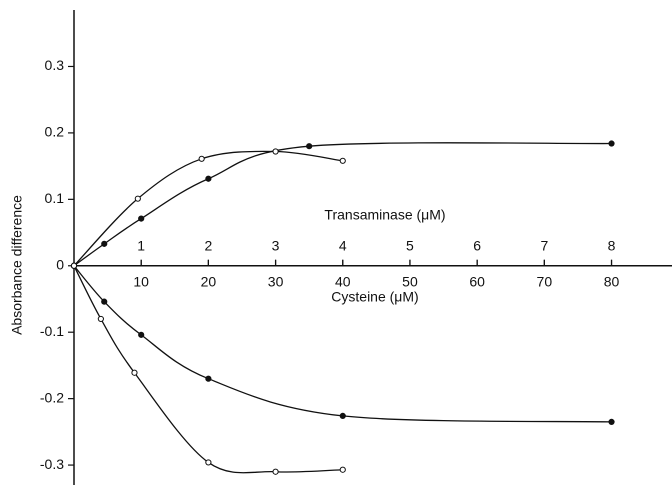 The image size is (672, 485). I want to click on x-tick-label: 50, so click(410, 281).